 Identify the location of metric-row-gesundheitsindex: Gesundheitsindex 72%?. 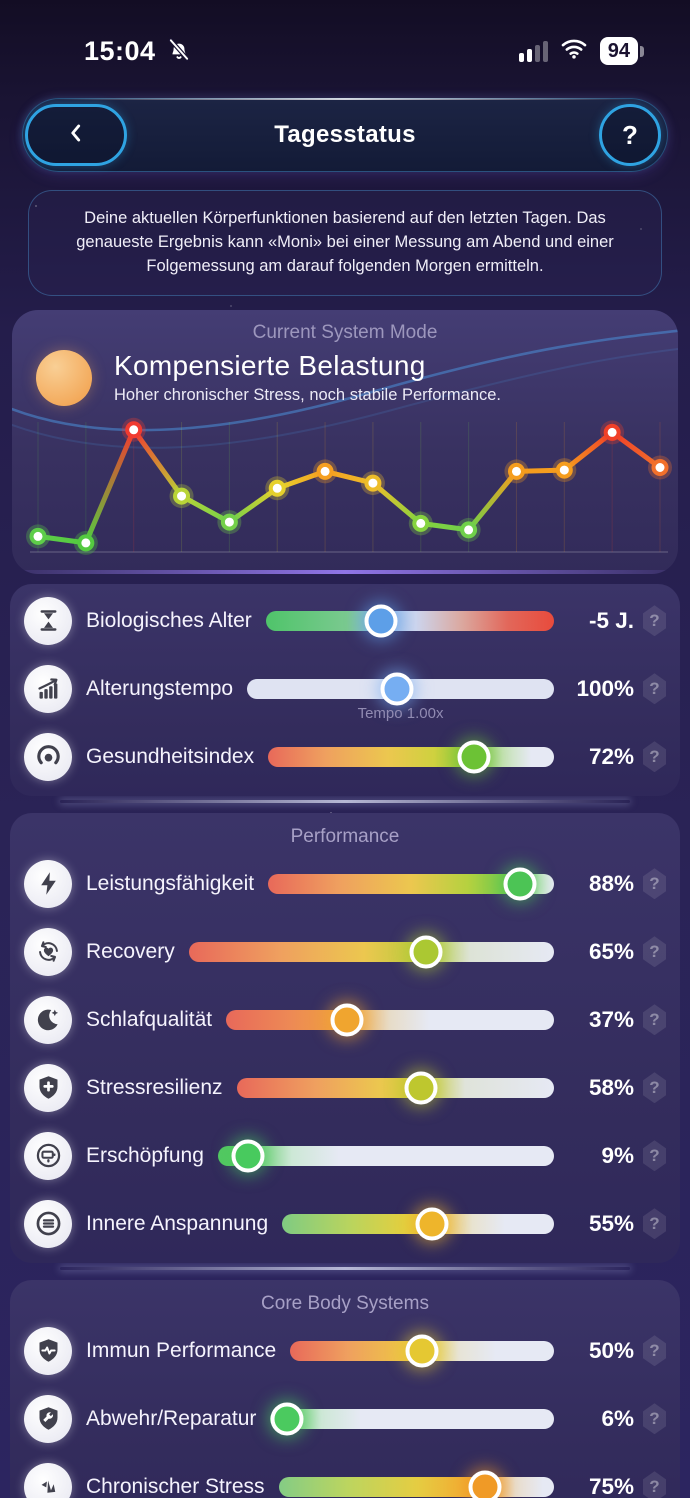
(345, 757).